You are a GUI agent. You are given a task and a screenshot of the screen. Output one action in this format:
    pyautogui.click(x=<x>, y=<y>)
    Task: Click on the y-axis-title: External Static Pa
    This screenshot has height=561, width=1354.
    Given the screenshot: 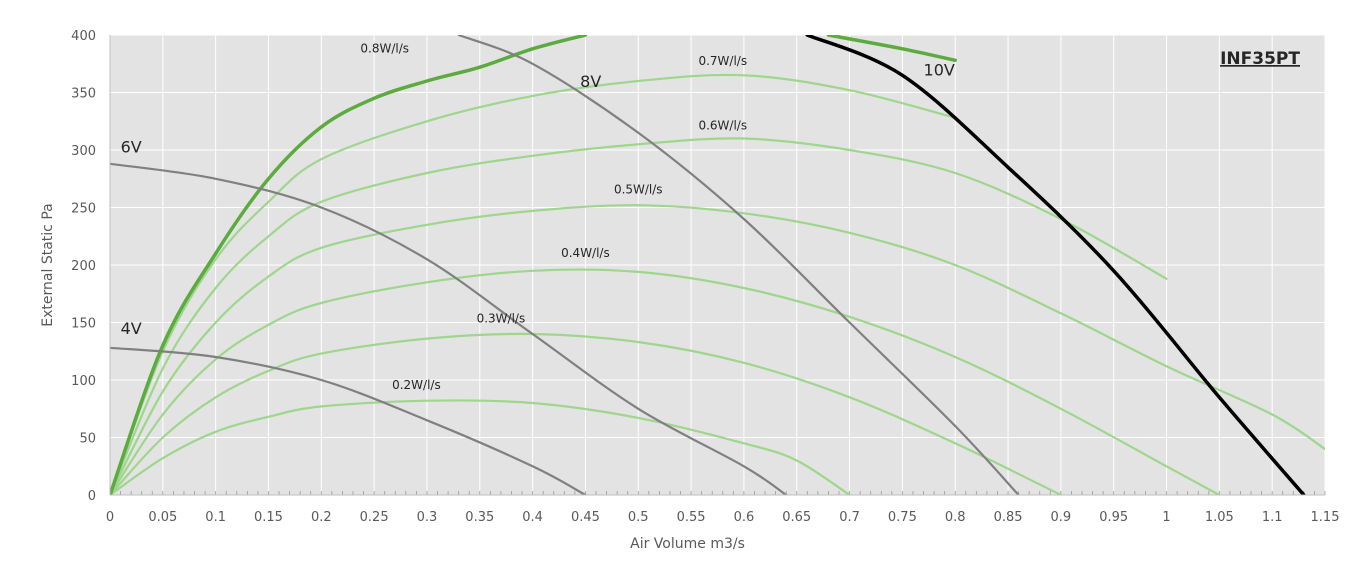 What is the action you would take?
    pyautogui.click(x=48, y=264)
    